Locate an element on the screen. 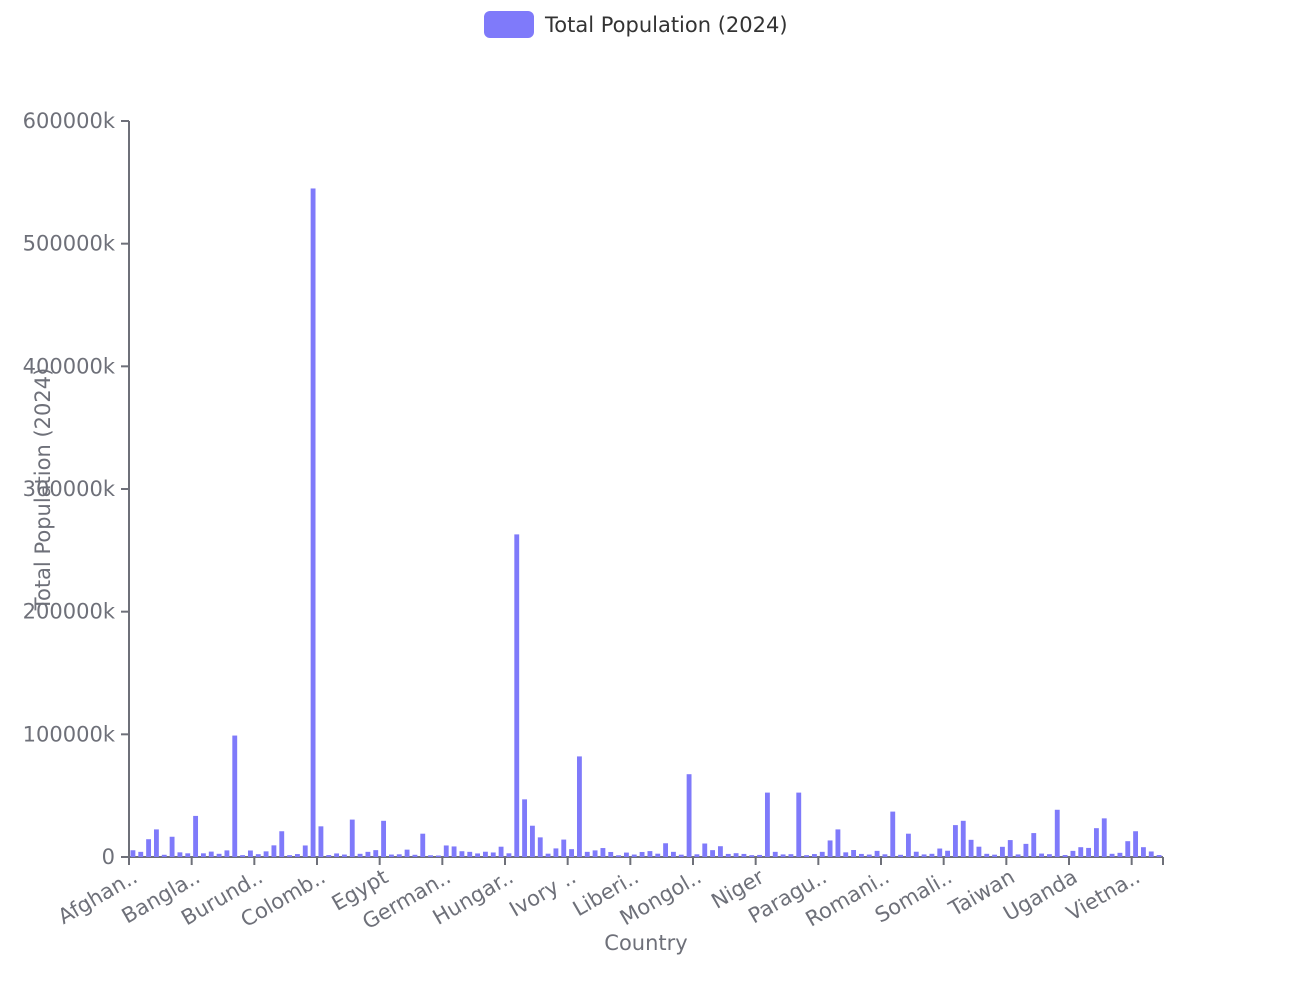 Image resolution: width=1292 pixels, height=996 pixels. legend: Total Population (2024) is located at coordinates (636, 24).